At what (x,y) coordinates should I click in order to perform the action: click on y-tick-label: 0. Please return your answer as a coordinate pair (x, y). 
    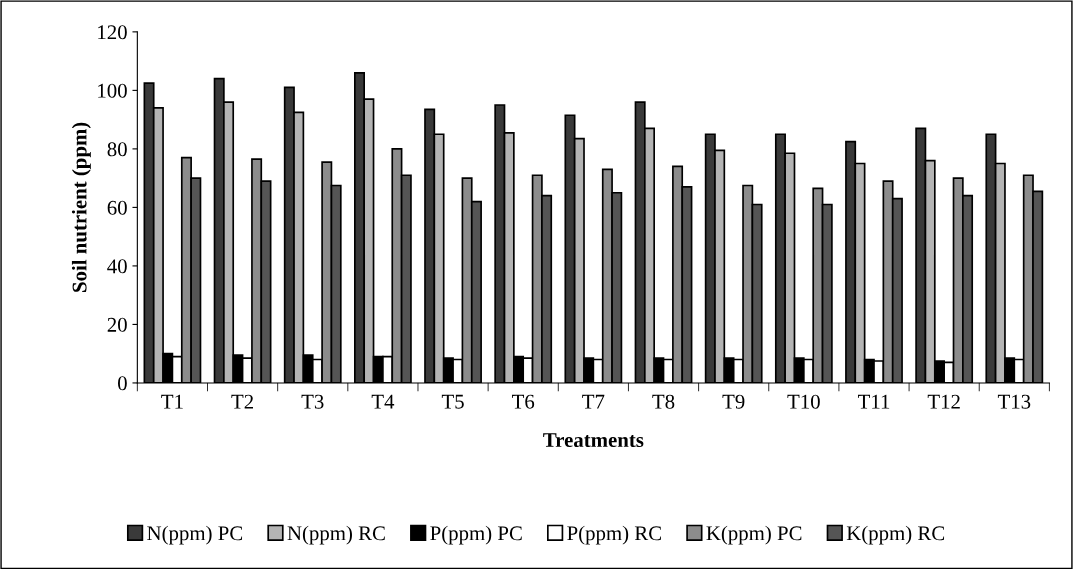
    Looking at the image, I should click on (122, 383).